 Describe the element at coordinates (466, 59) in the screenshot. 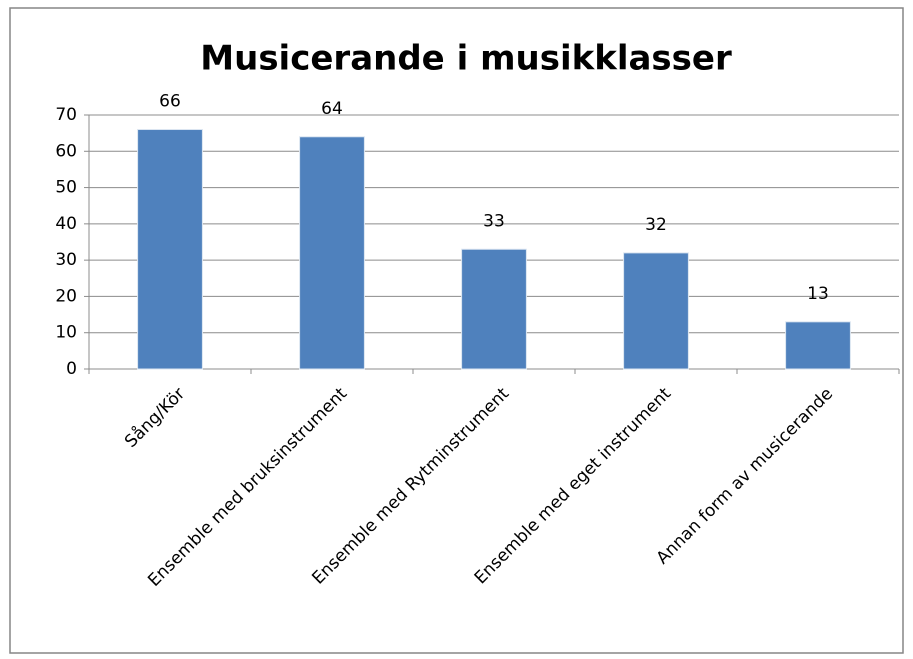

I see `chart-title: Musicerande i musikklasser` at that location.